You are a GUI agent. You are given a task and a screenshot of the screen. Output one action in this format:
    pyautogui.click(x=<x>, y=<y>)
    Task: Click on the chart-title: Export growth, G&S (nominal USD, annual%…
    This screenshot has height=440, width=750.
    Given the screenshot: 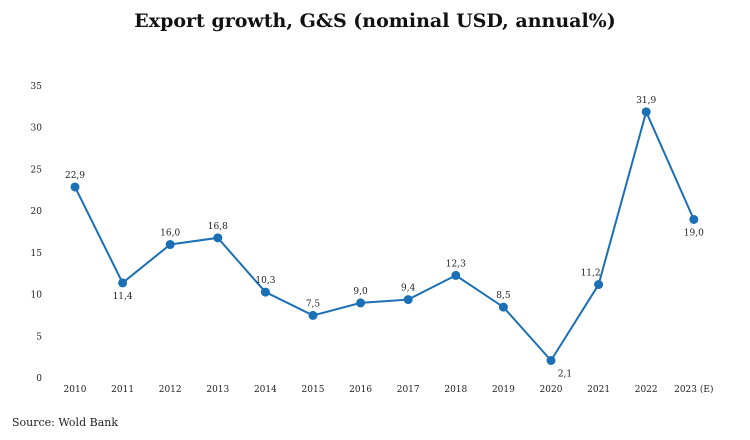 What is the action you would take?
    pyautogui.click(x=375, y=21)
    